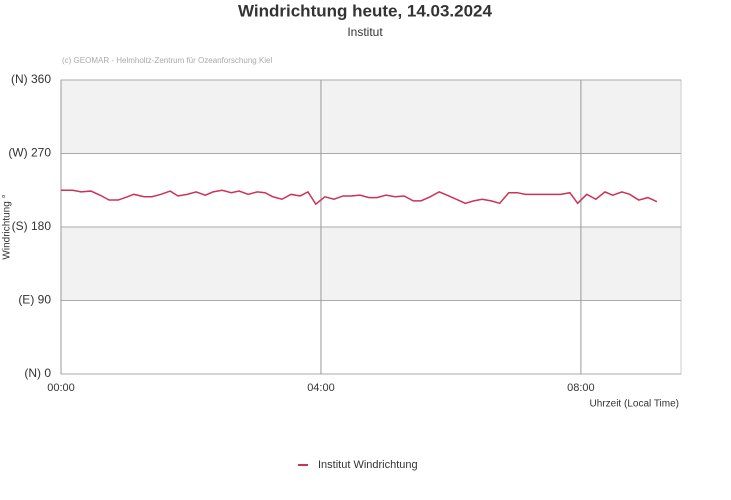 The height and width of the screenshot is (500, 731). Describe the element at coordinates (581, 388) in the screenshot. I see `x-tick-label: 08:00` at that location.